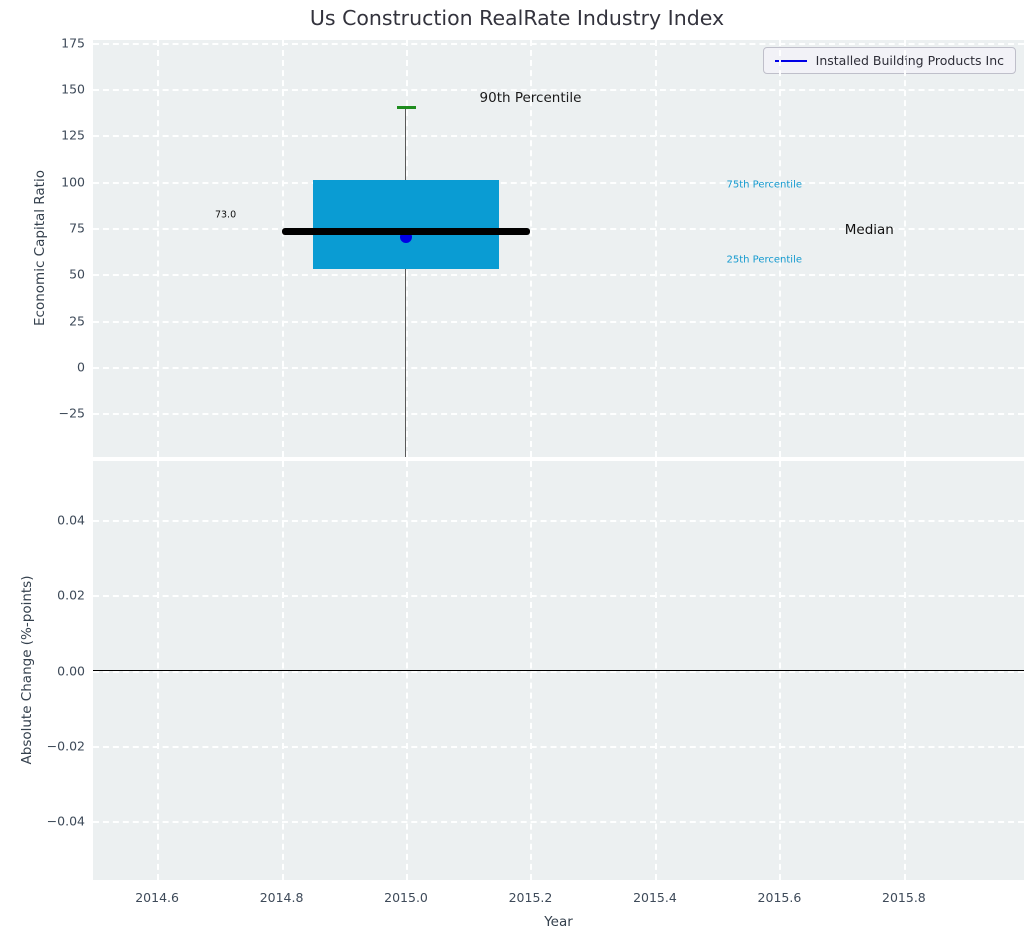 The height and width of the screenshot is (942, 1034). Describe the element at coordinates (558, 922) in the screenshot. I see `x-axis-label: Year` at that location.